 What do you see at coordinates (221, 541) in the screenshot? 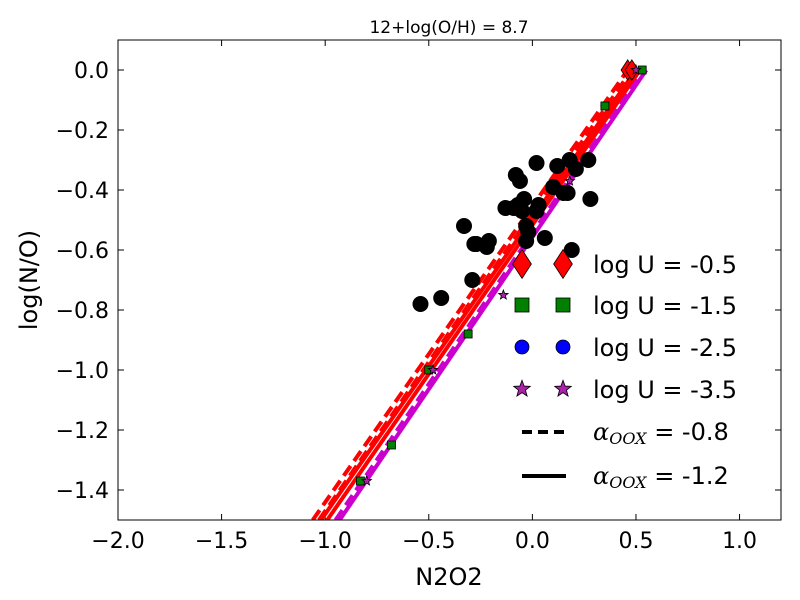
I see `x-tick-label: −1.5` at bounding box center [221, 541].